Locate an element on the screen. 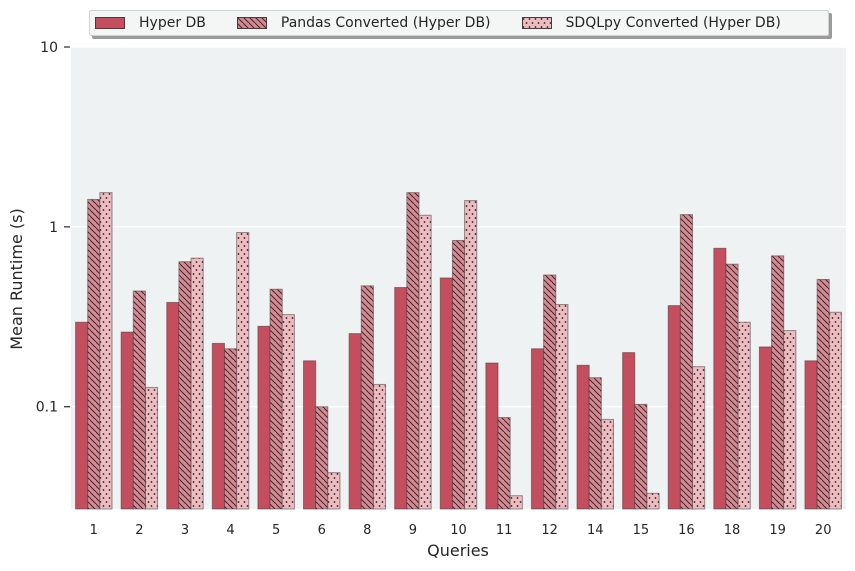  x-tick-label: 4 is located at coordinates (230, 530).